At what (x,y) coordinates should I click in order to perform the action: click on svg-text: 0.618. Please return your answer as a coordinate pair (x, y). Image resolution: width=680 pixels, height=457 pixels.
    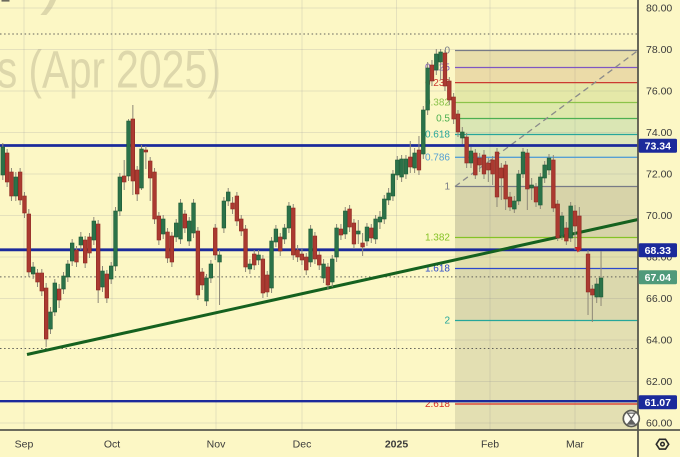
    Looking at the image, I should click on (437, 135).